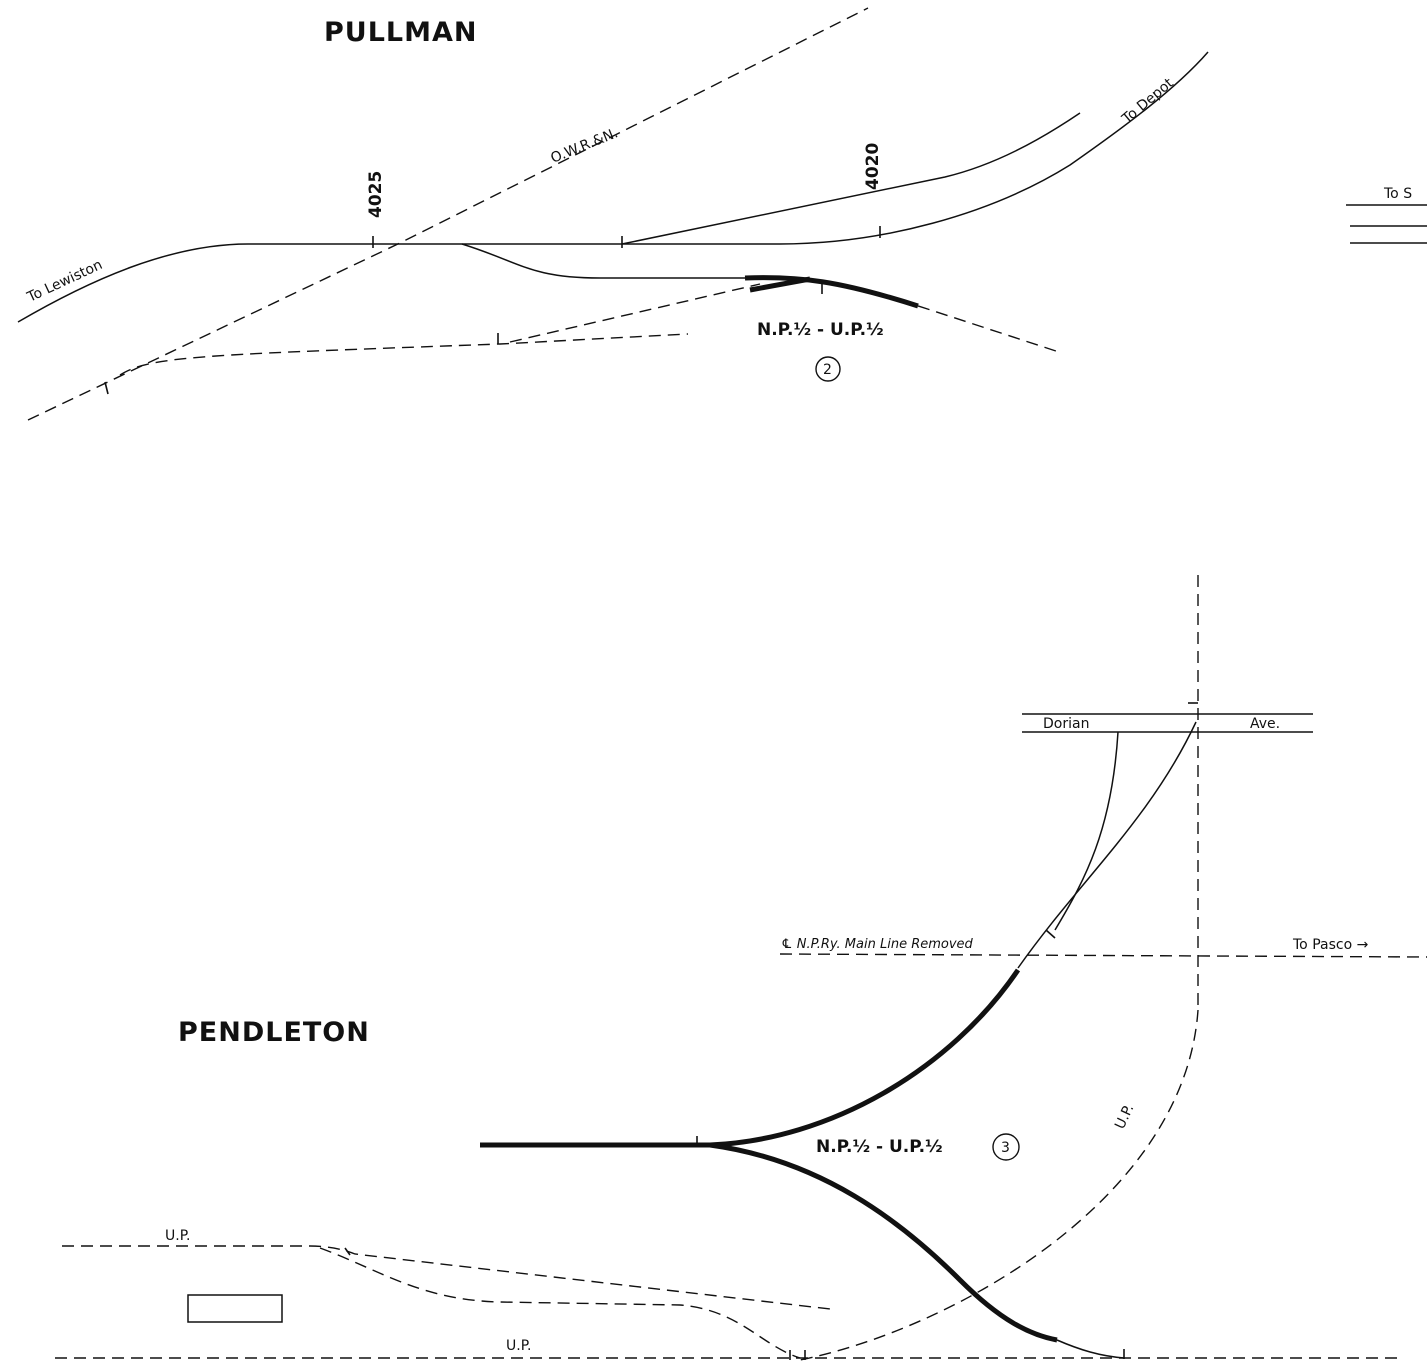  I want to click on up-upper-track, so click(446, 1277).